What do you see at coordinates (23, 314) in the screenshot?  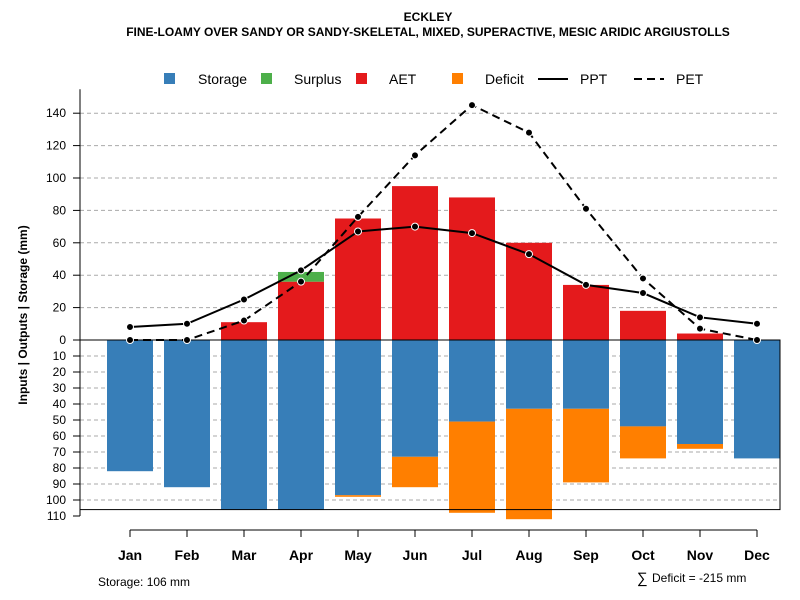 I see `y-axis-title: Inputs | Outputs | Storage (mm)` at bounding box center [23, 314].